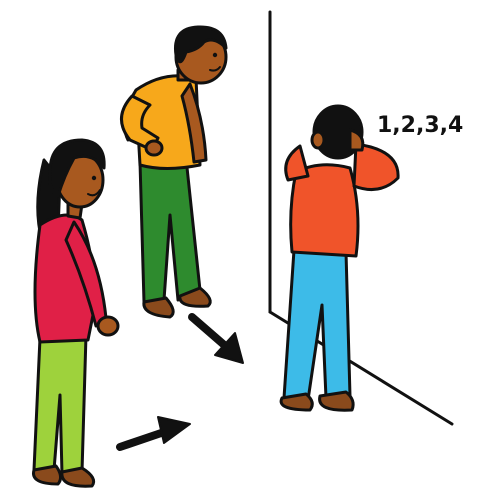 Image resolution: width=500 pixels, height=500 pixels. I want to click on girl-red-shirt, so click(76, 313).